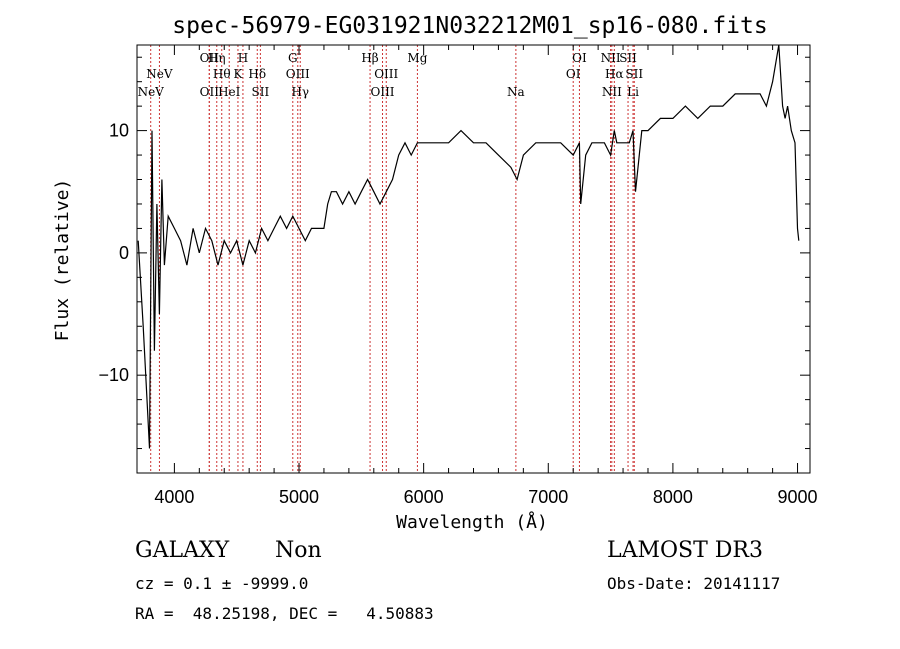  I want to click on x-tick-label: 7000, so click(548, 497).